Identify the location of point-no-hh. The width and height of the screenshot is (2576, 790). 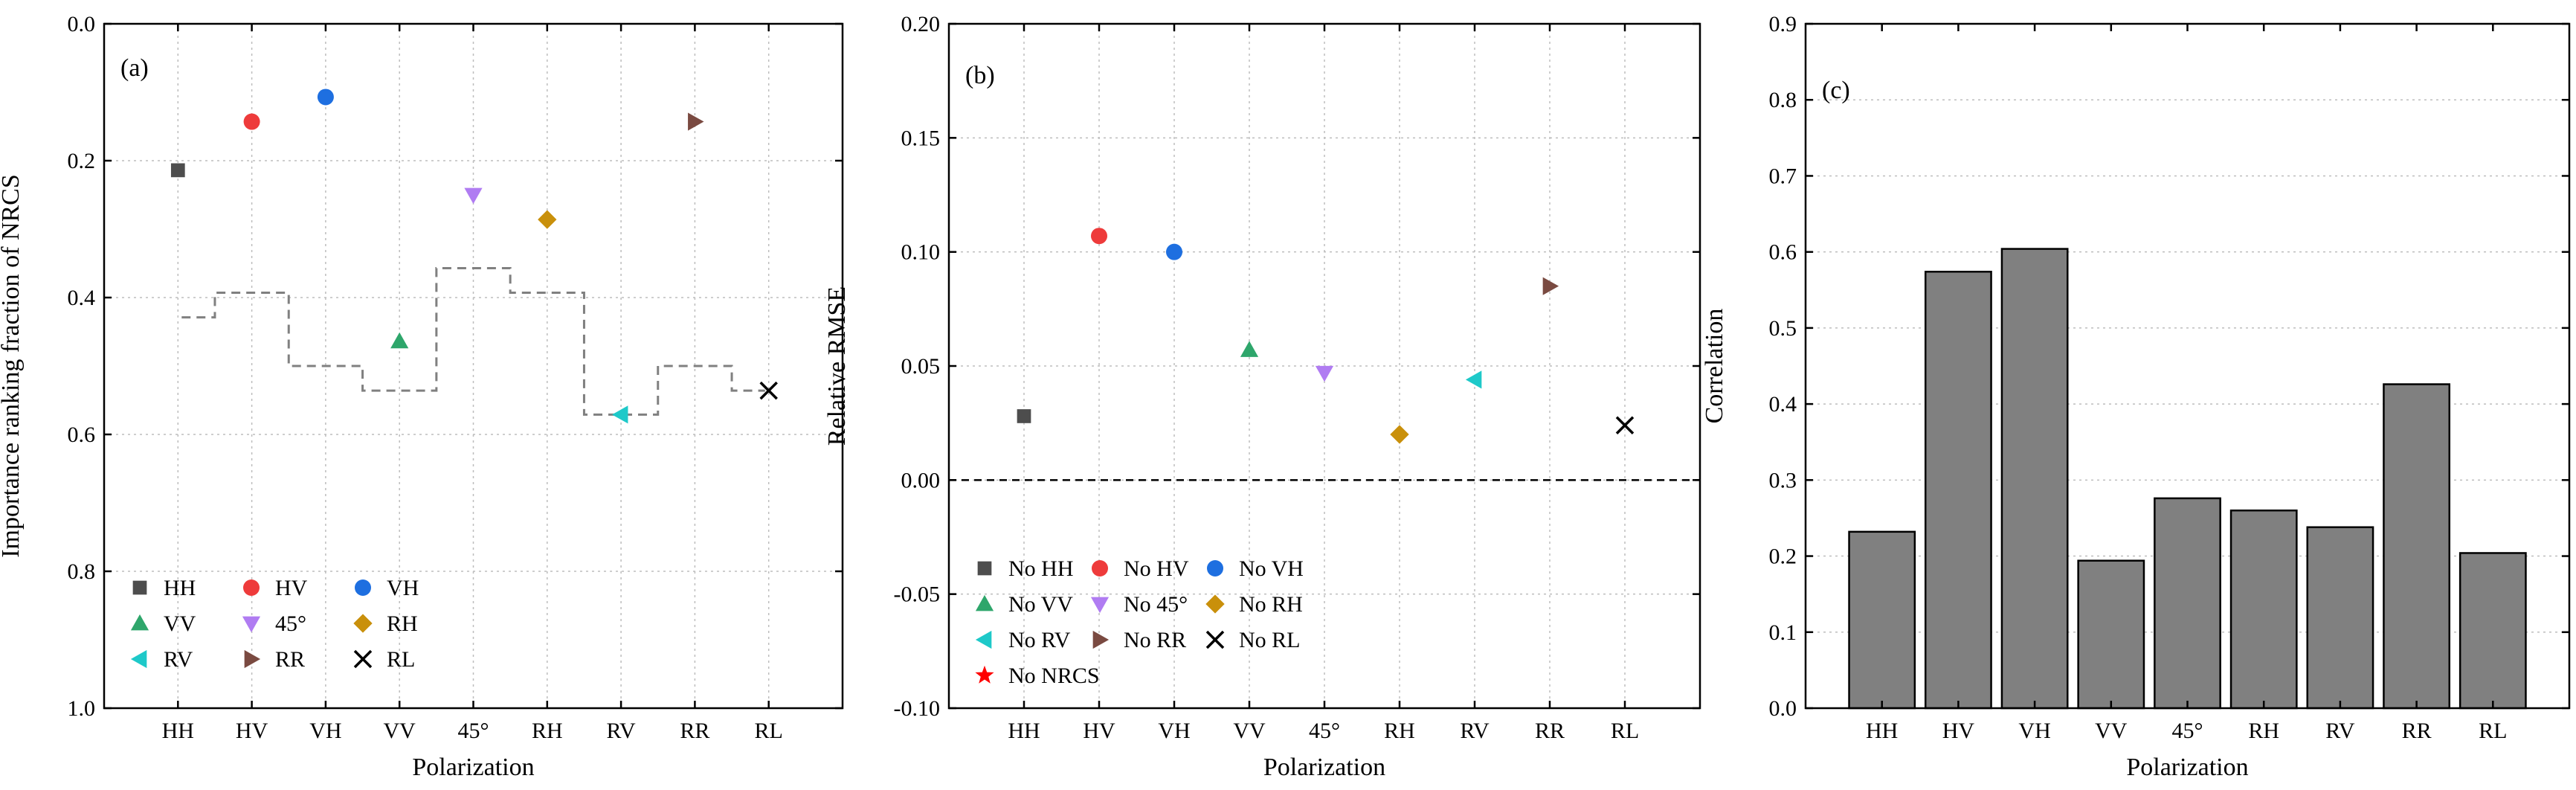
(1024, 416).